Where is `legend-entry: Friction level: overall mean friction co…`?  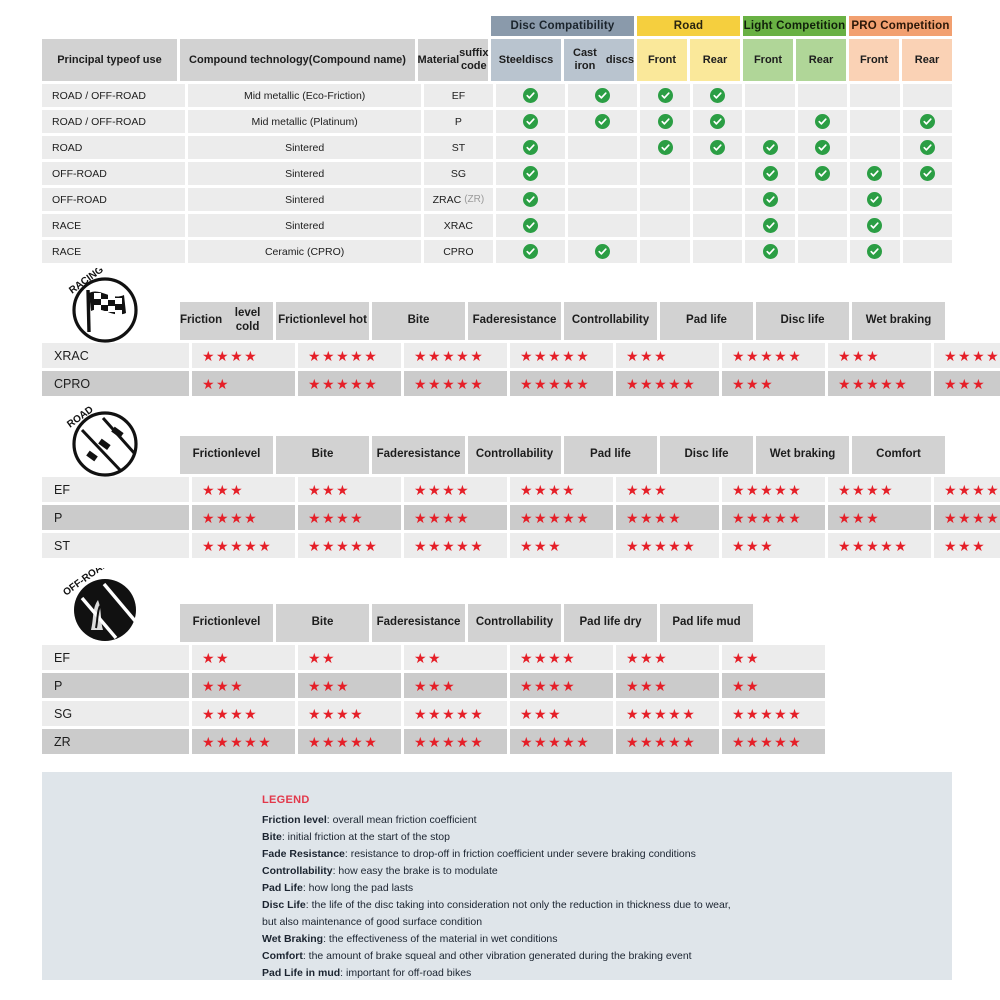 legend-entry: Friction level: overall mean friction co… is located at coordinates (607, 820).